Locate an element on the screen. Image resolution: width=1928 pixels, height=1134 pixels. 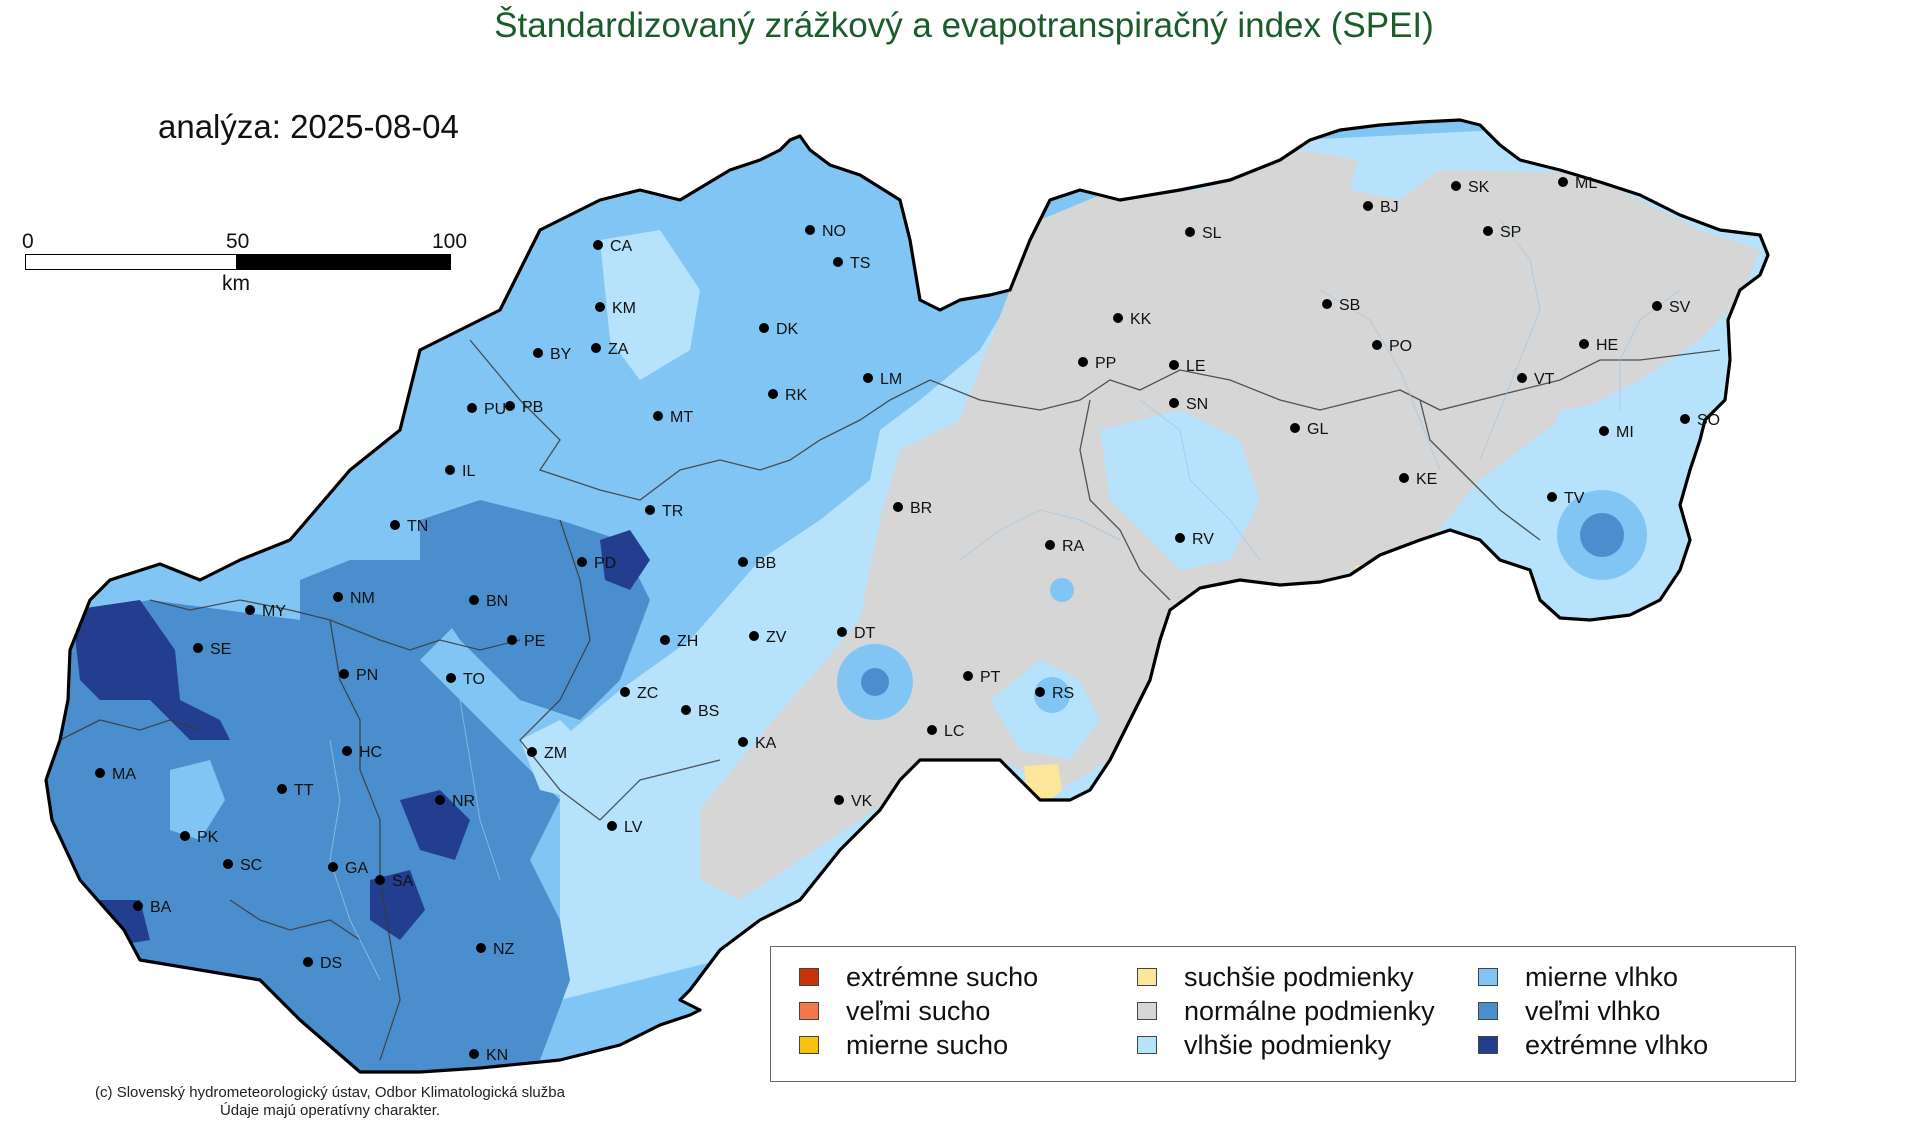
scale-tick-50: 50 is located at coordinates (238, 241).